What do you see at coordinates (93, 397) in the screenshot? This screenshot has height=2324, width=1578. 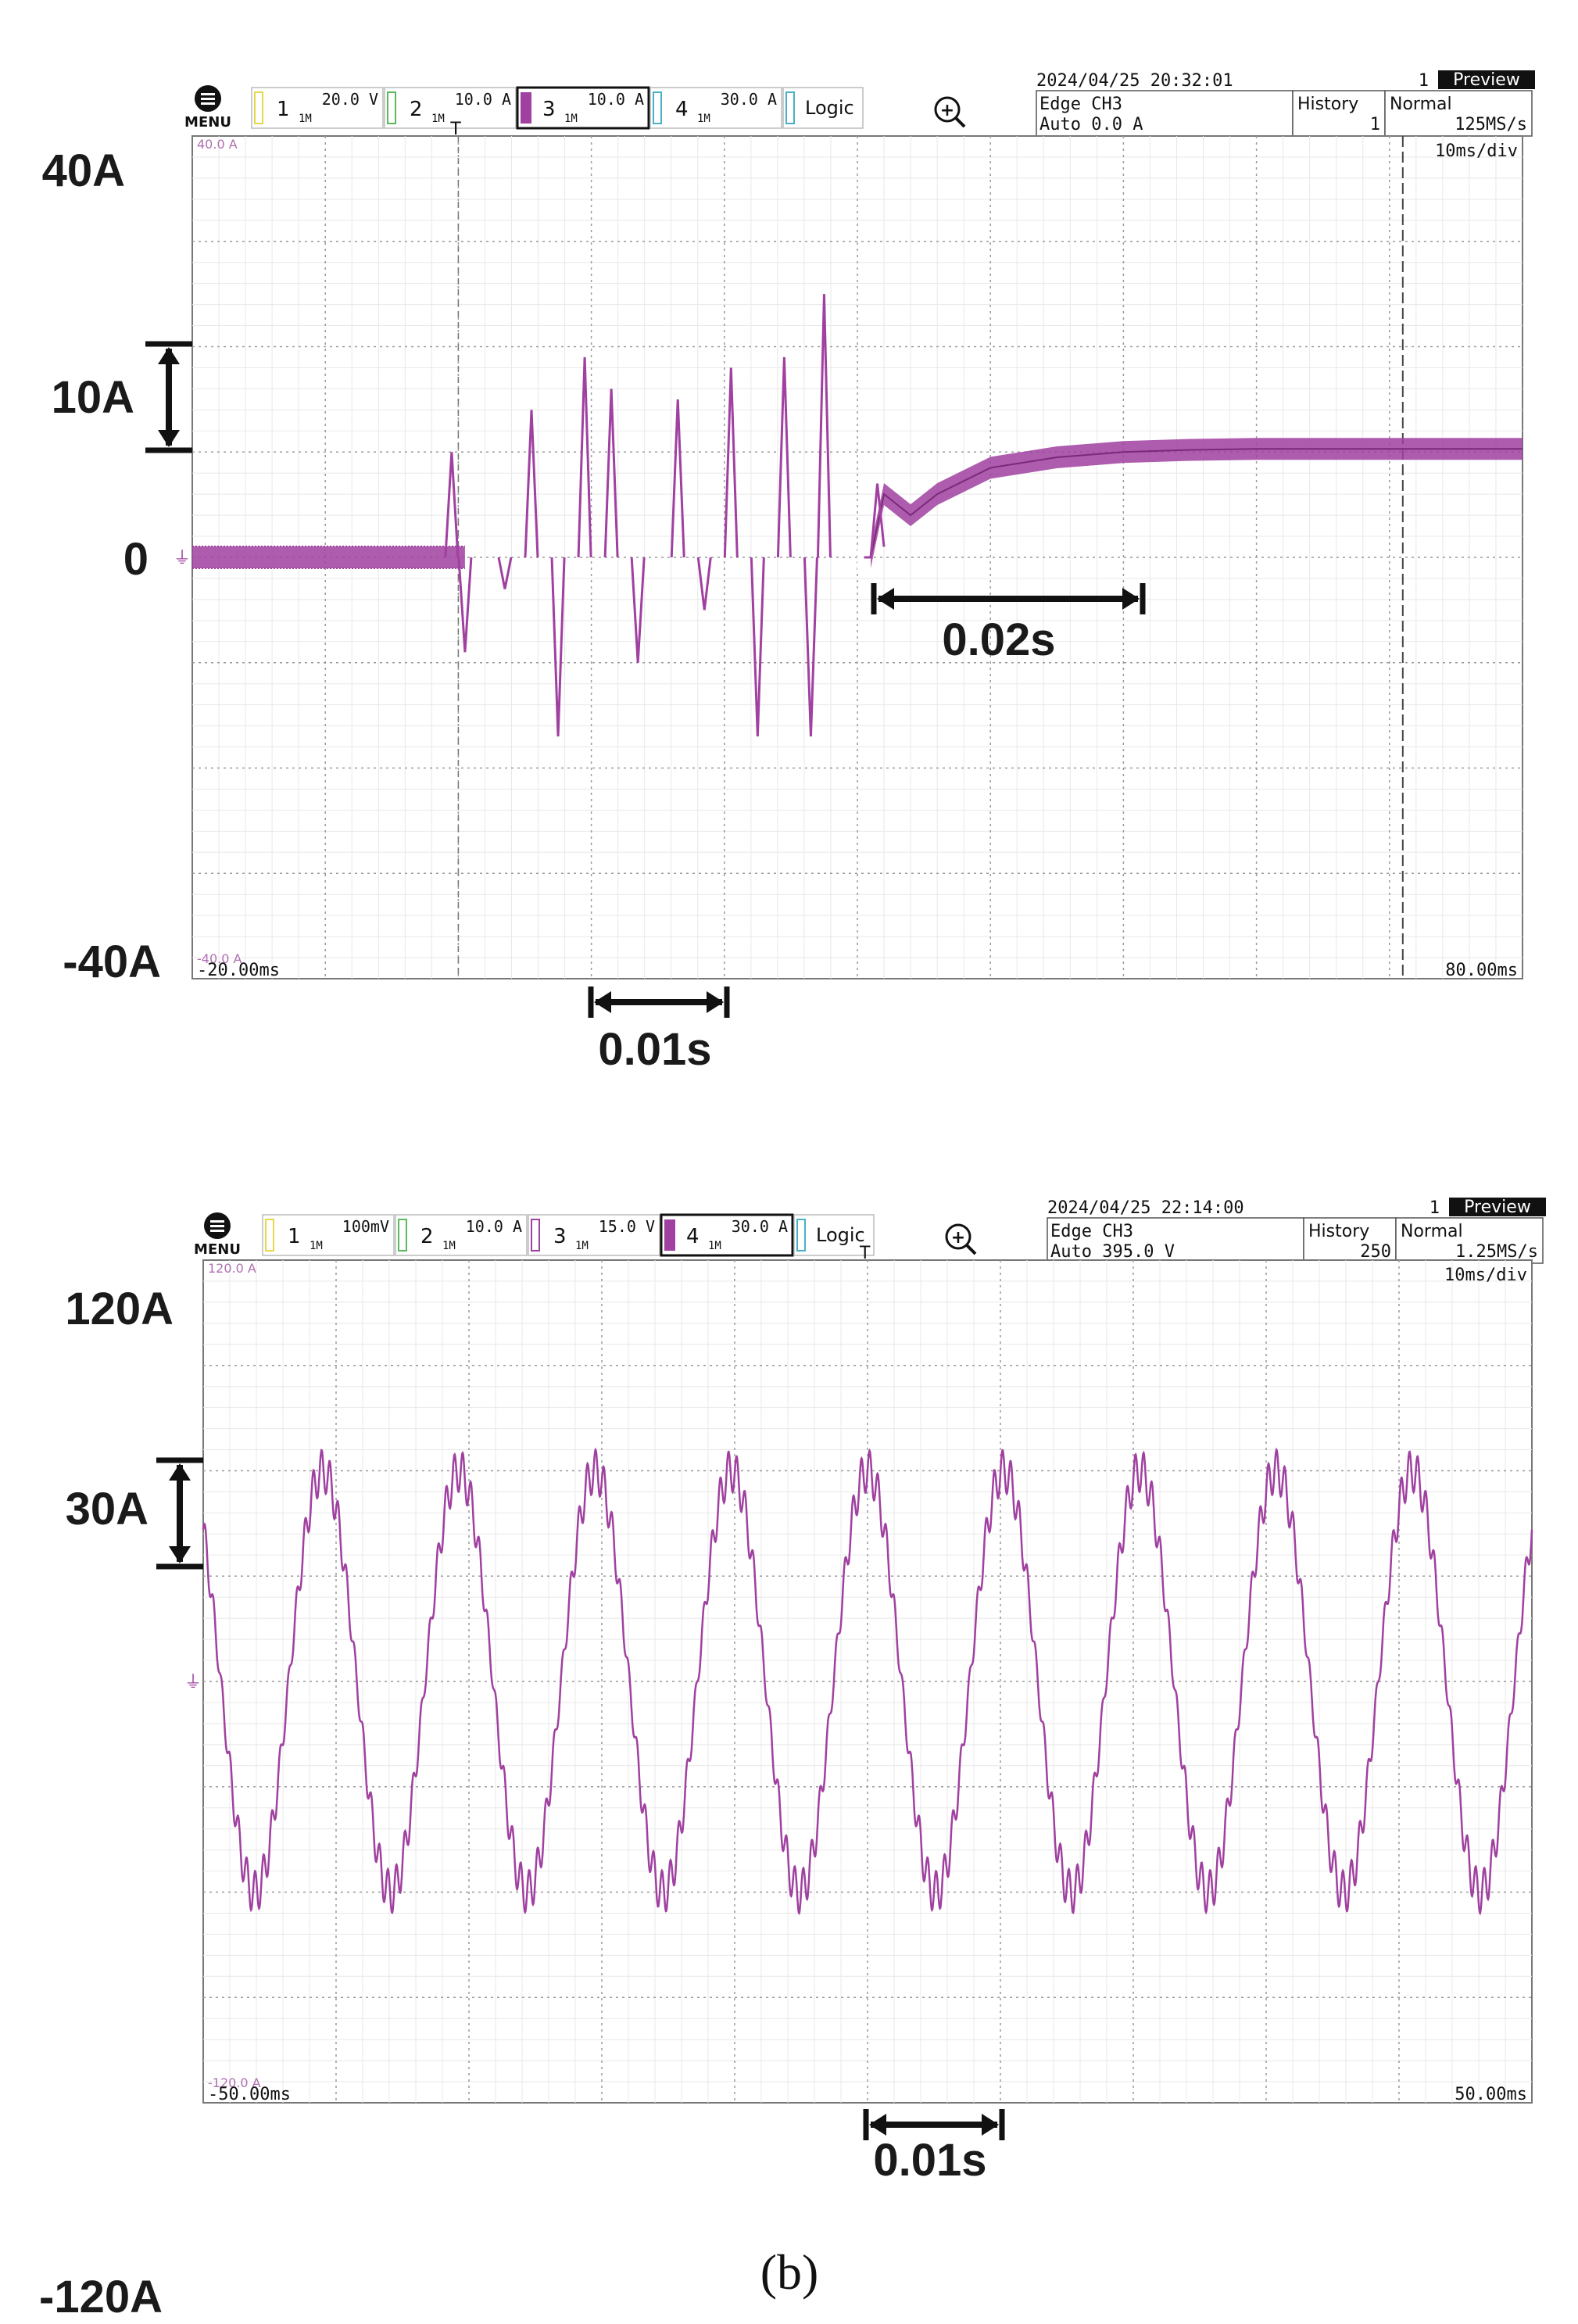 I see `div-label: 10A` at bounding box center [93, 397].